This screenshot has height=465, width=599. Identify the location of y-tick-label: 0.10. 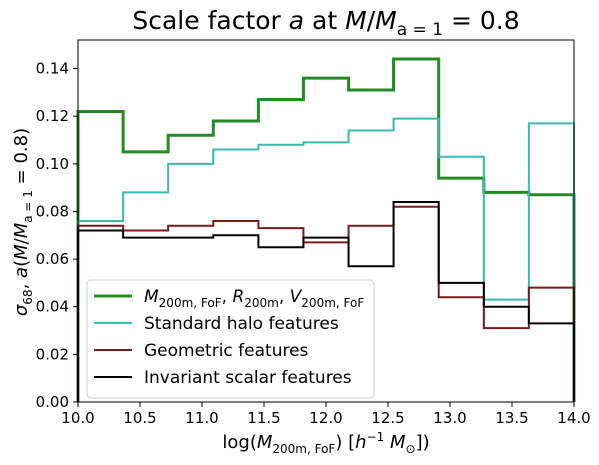
(52, 164).